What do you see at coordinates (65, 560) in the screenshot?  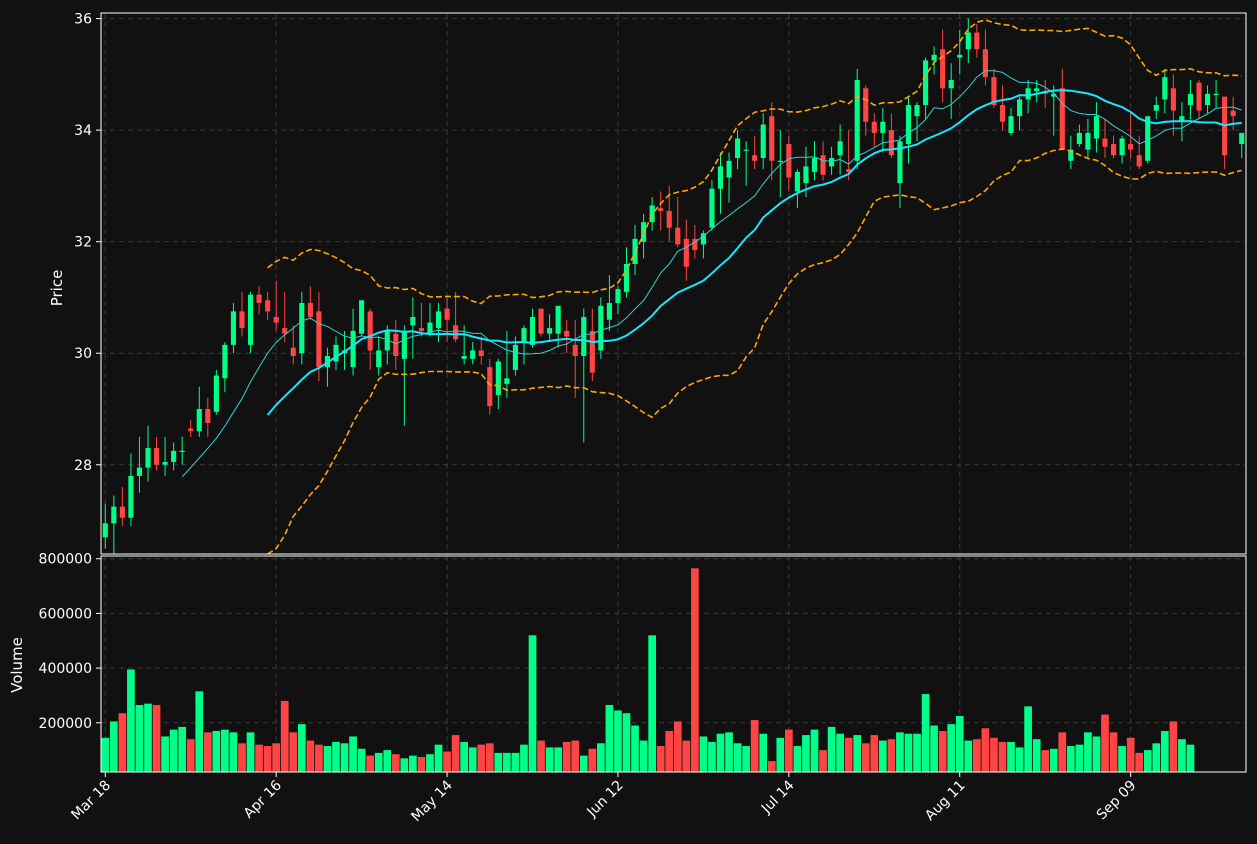 I see `volume-tick-label: 800000` at bounding box center [65, 560].